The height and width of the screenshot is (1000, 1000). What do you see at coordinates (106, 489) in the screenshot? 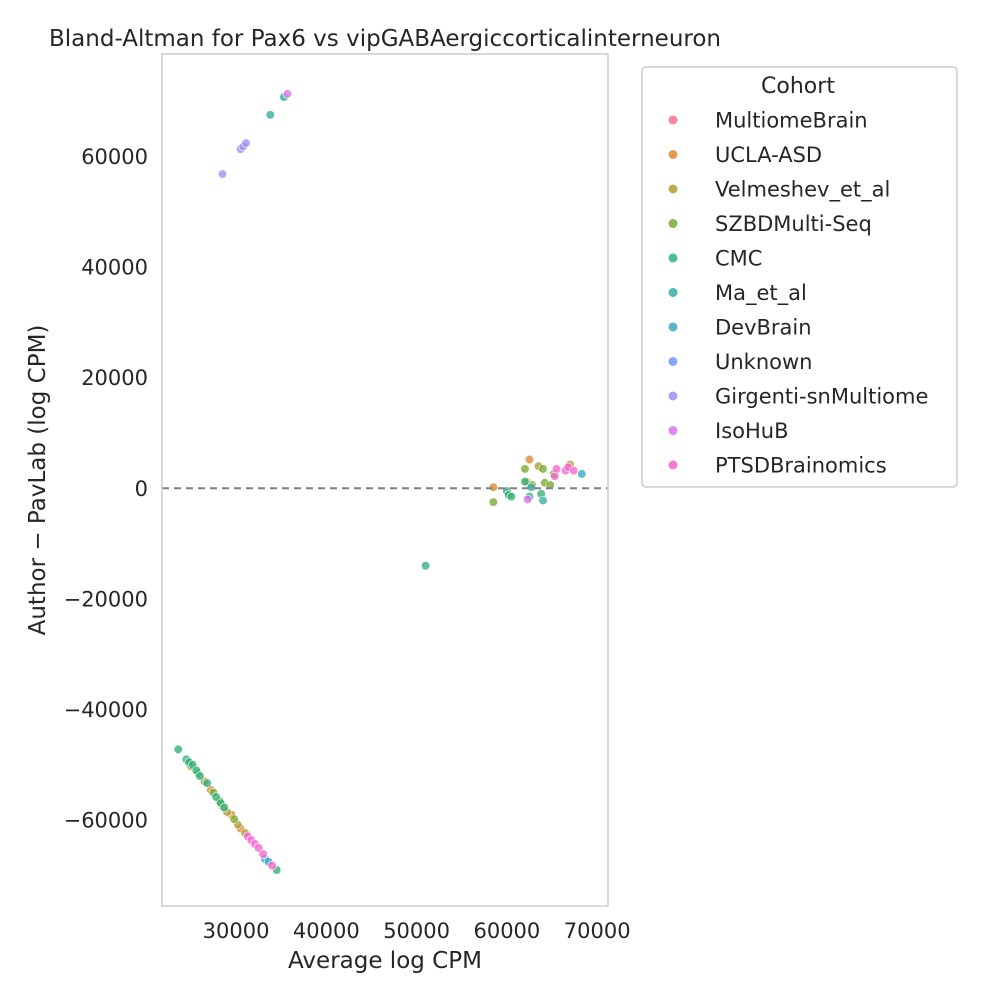
I see `y-axis-ticks: −60000 −40000 −20000 0 20000 40000 60000` at bounding box center [106, 489].